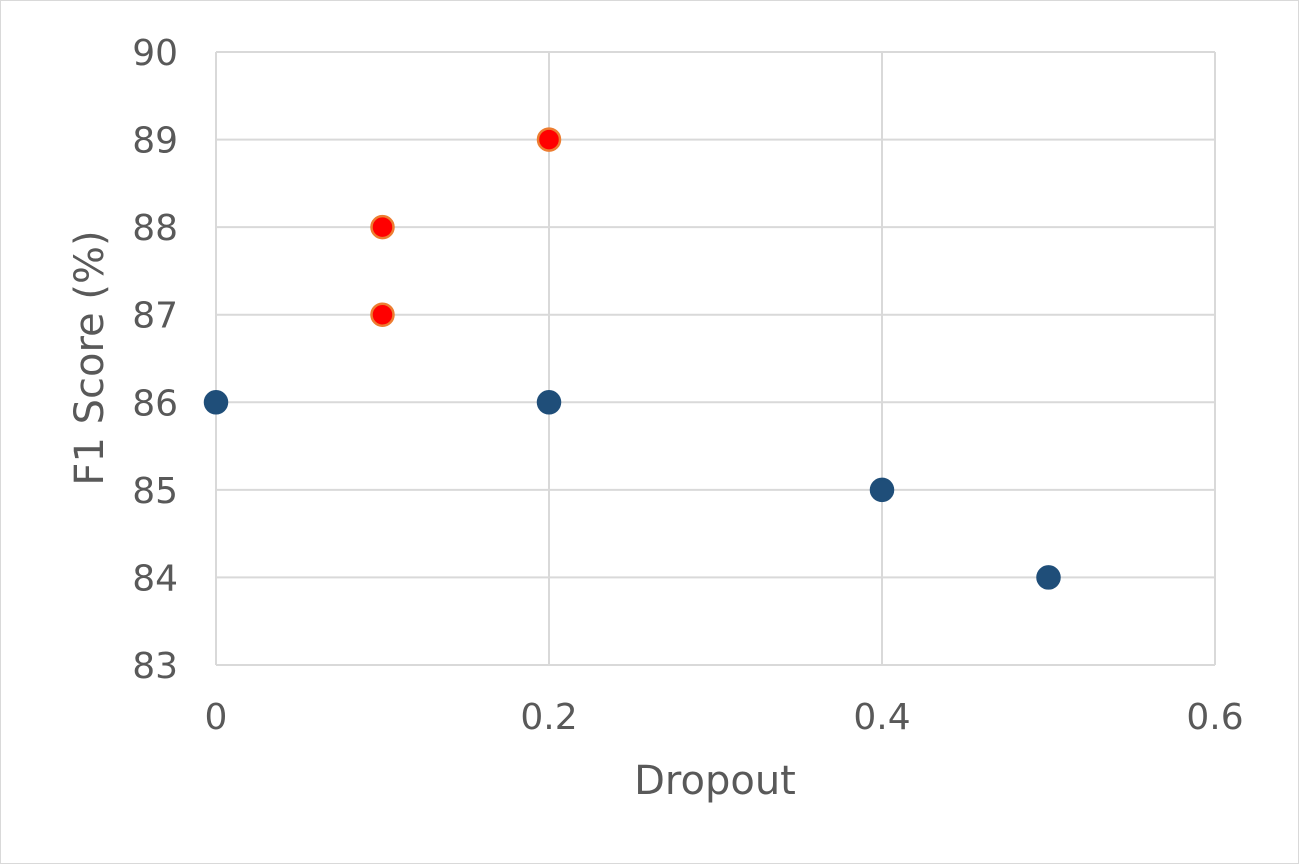 This screenshot has height=865, width=1299. I want to click on y-axis-title: F1 Score (%), so click(90, 357).